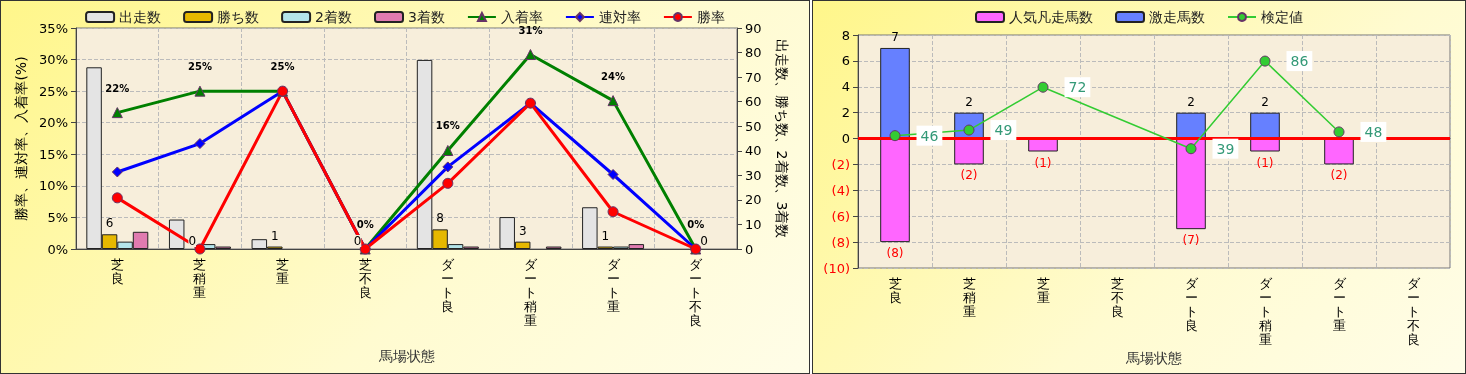 The image size is (1466, 374). What do you see at coordinates (895, 253) in the screenshot?
I see `data-label: (8)` at bounding box center [895, 253].